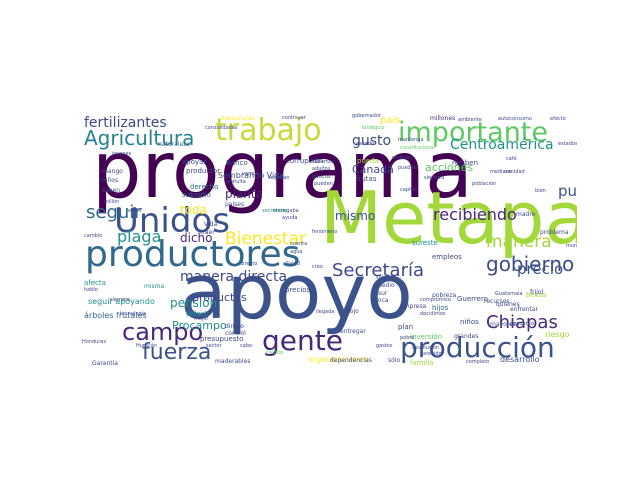 The width and height of the screenshot is (640, 480). Describe the element at coordinates (469, 322) in the screenshot. I see `word-cloud-word: niños` at that location.